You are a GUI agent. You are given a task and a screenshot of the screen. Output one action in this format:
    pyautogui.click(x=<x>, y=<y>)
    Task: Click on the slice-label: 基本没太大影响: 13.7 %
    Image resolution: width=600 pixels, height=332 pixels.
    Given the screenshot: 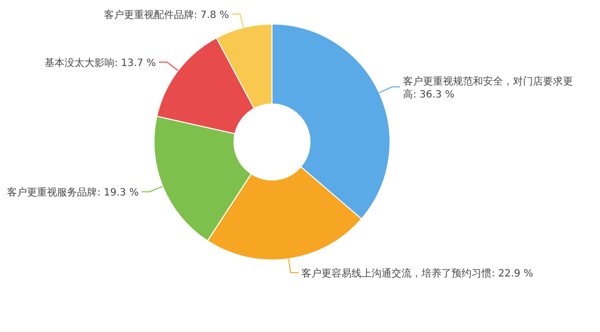 What is the action you would take?
    pyautogui.click(x=100, y=63)
    